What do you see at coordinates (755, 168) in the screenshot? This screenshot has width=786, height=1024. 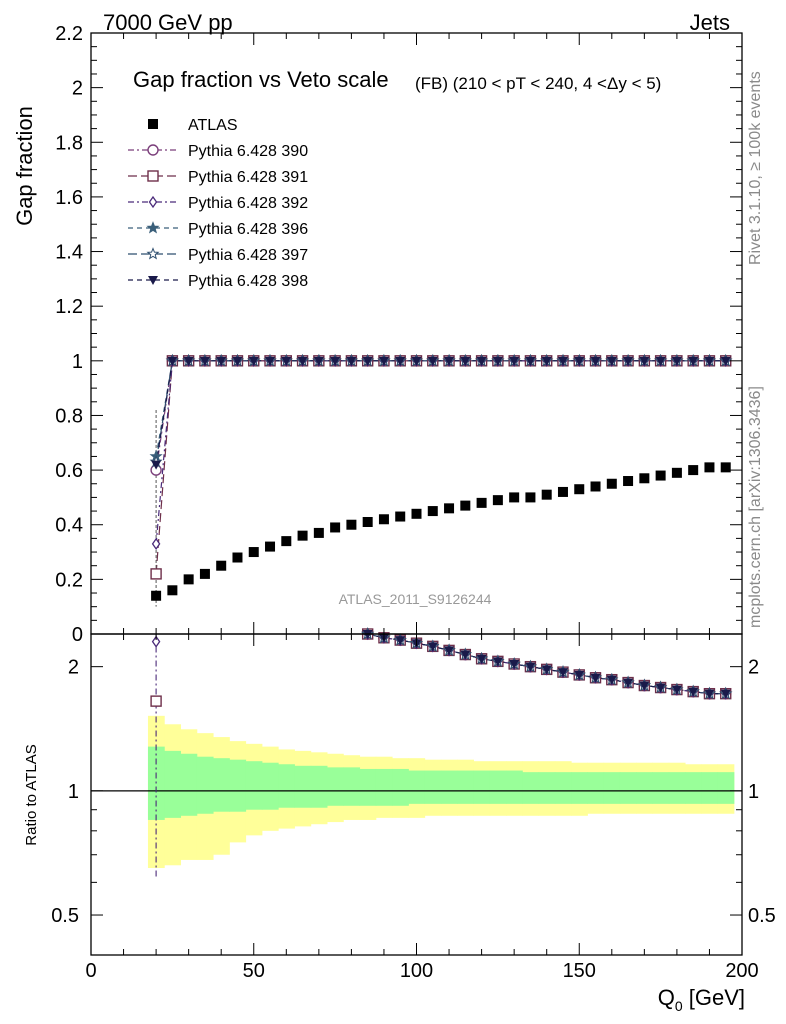 I see `rivet-version-label: Rivet 3.1.10, ≥ 100k events` at bounding box center [755, 168].